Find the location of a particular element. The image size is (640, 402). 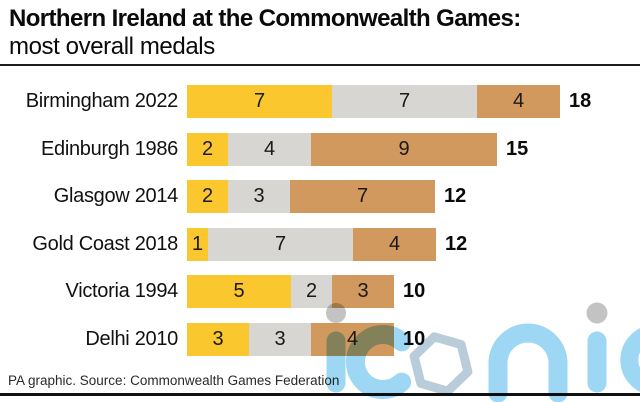

total-label: 15 is located at coordinates (517, 148).